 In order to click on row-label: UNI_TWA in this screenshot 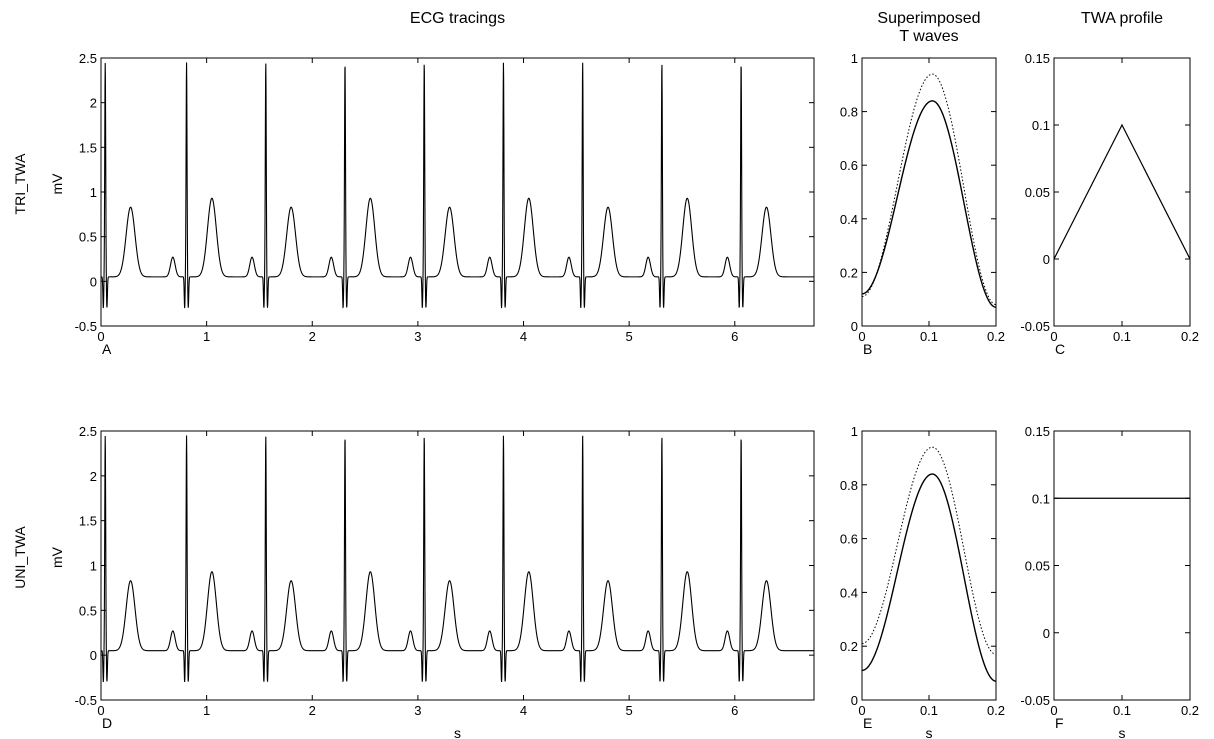, I will do `click(20, 557)`.